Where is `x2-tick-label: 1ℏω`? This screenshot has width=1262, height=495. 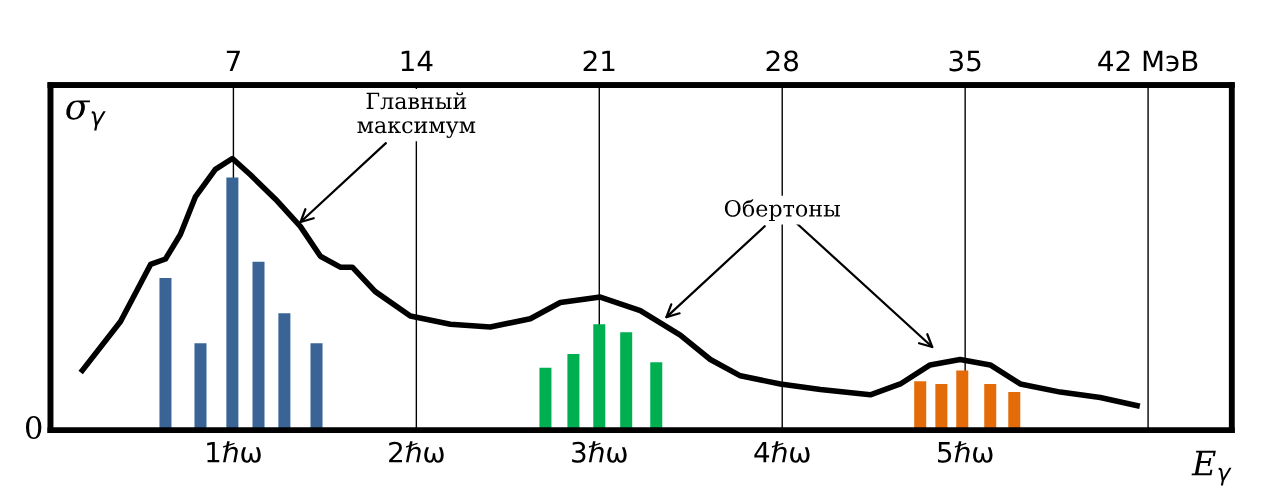 x2-tick-label: 1ℏω is located at coordinates (234, 452).